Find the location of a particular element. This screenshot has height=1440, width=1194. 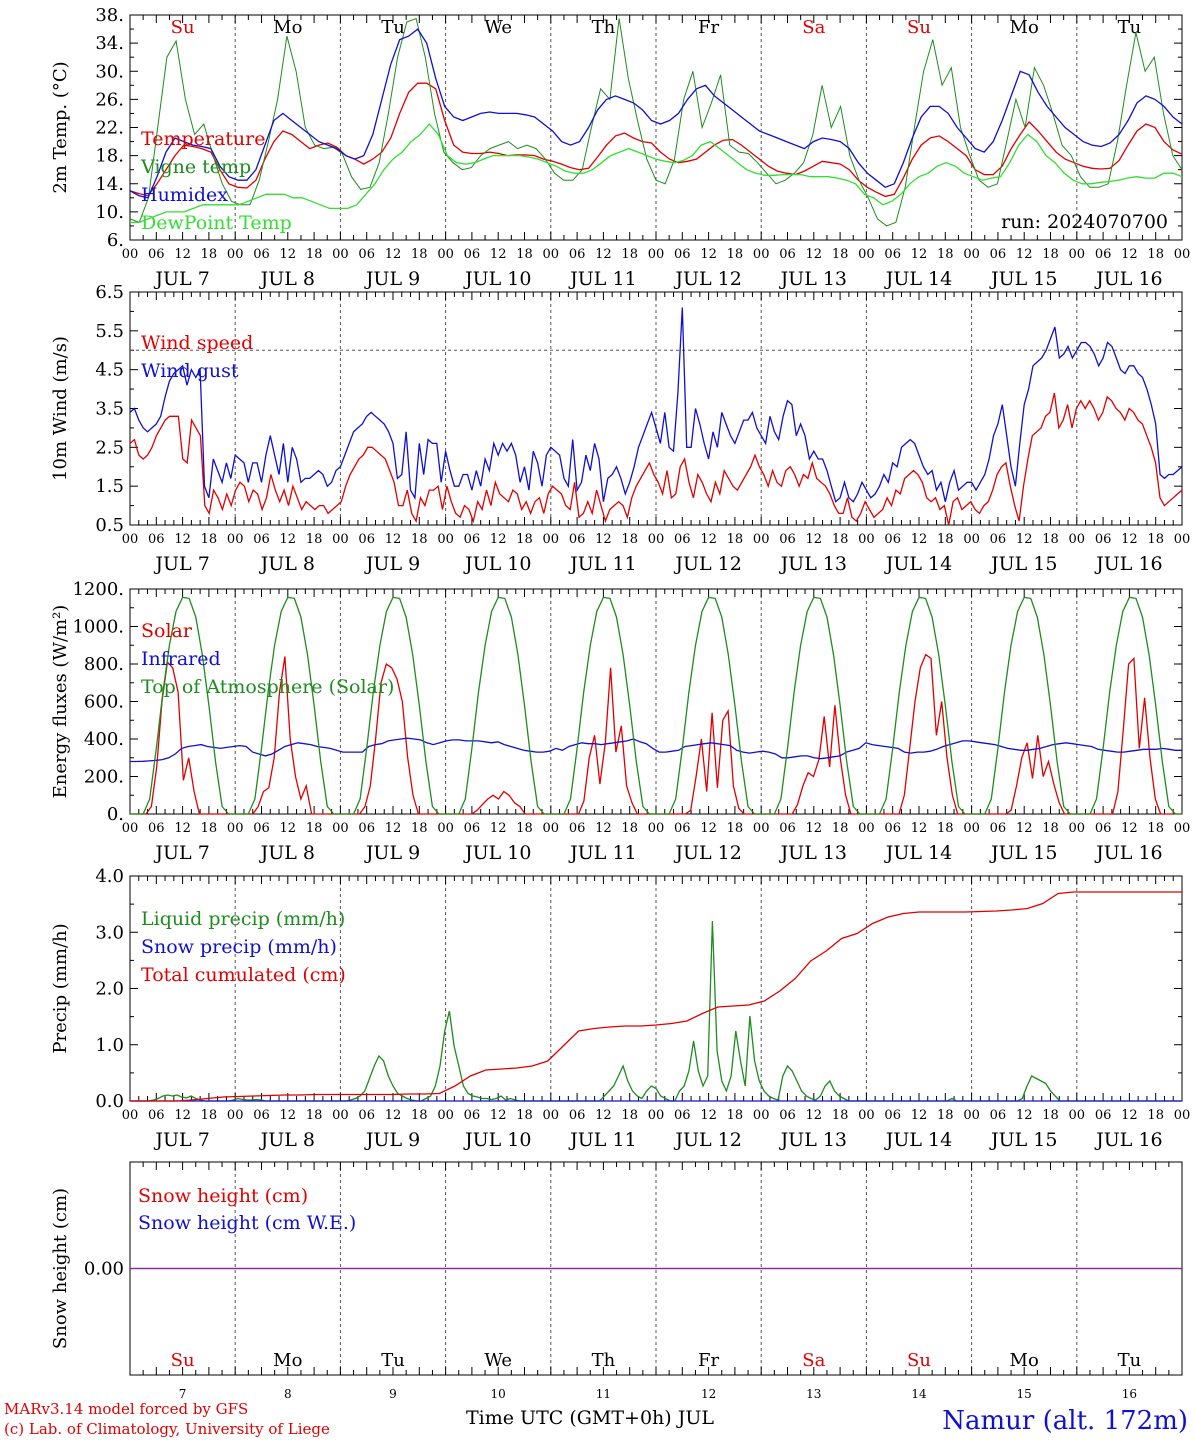

date-number: 7 is located at coordinates (183, 1394).